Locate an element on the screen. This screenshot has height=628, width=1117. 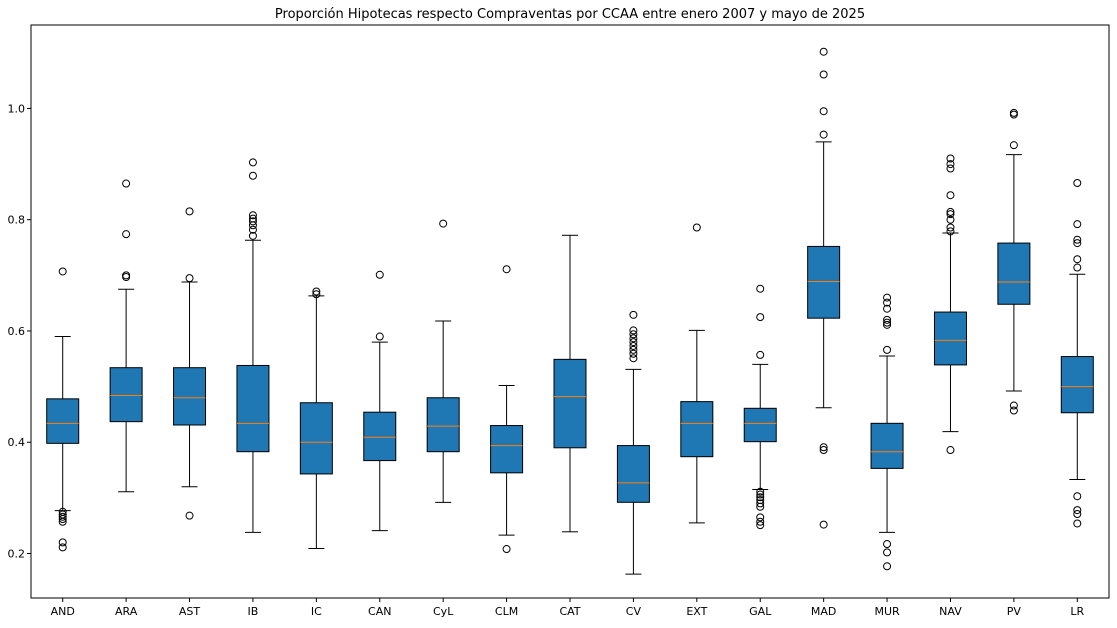
y-tick-label: 0.4 is located at coordinates (17, 442).